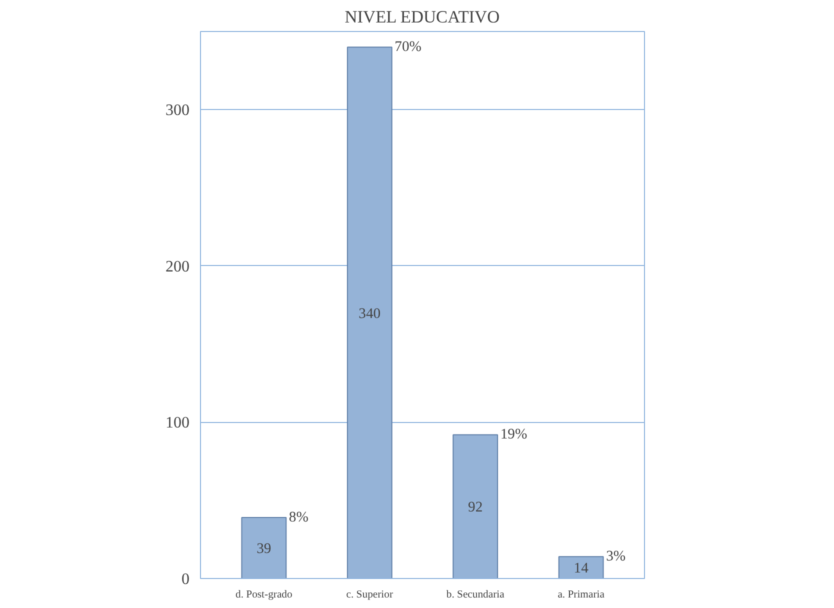  I want to click on x-tick-label: b. Secundaria, so click(475, 595).